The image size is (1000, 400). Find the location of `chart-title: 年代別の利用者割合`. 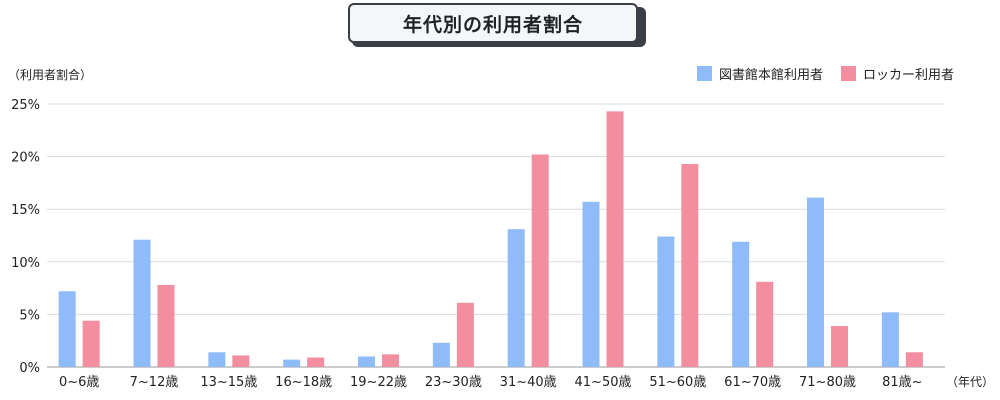

chart-title: 年代別の利用者割合 is located at coordinates (493, 23).